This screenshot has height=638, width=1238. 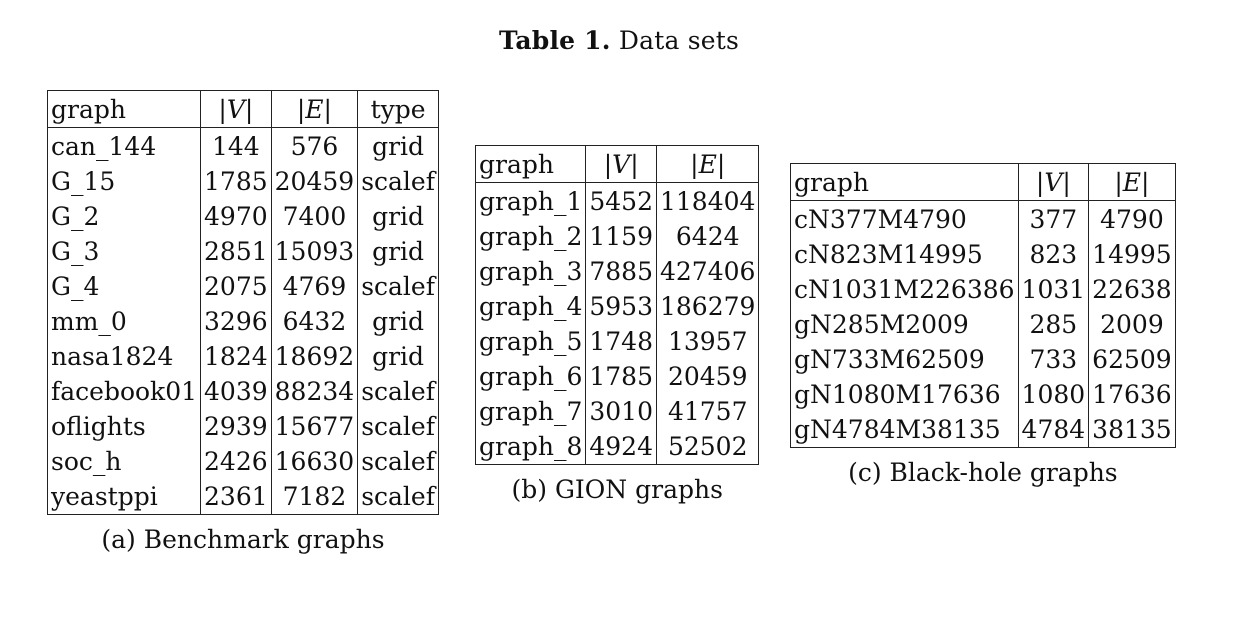 I want to click on cell-graph: gN285M2009, so click(x=904, y=324).